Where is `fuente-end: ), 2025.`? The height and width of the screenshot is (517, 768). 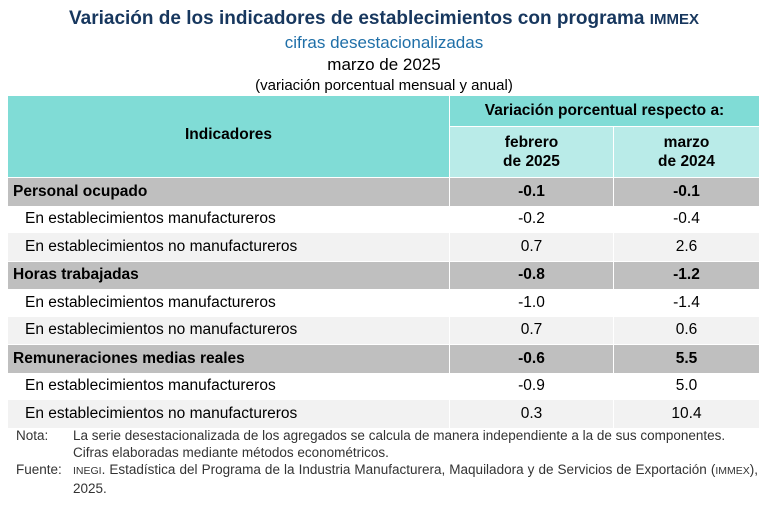
fuente-end: ), 2025. is located at coordinates (415, 479).